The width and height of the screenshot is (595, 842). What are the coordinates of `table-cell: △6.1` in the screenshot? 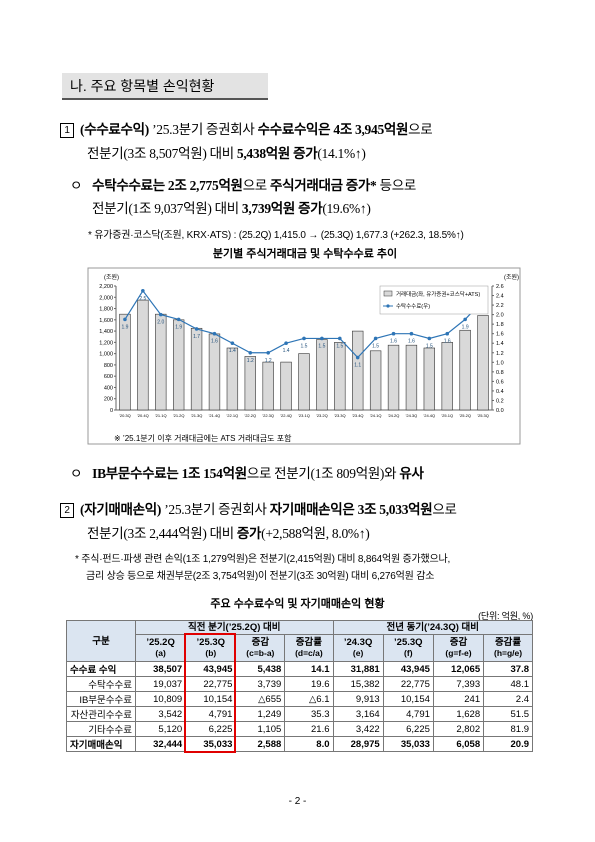 It's located at (309, 699).